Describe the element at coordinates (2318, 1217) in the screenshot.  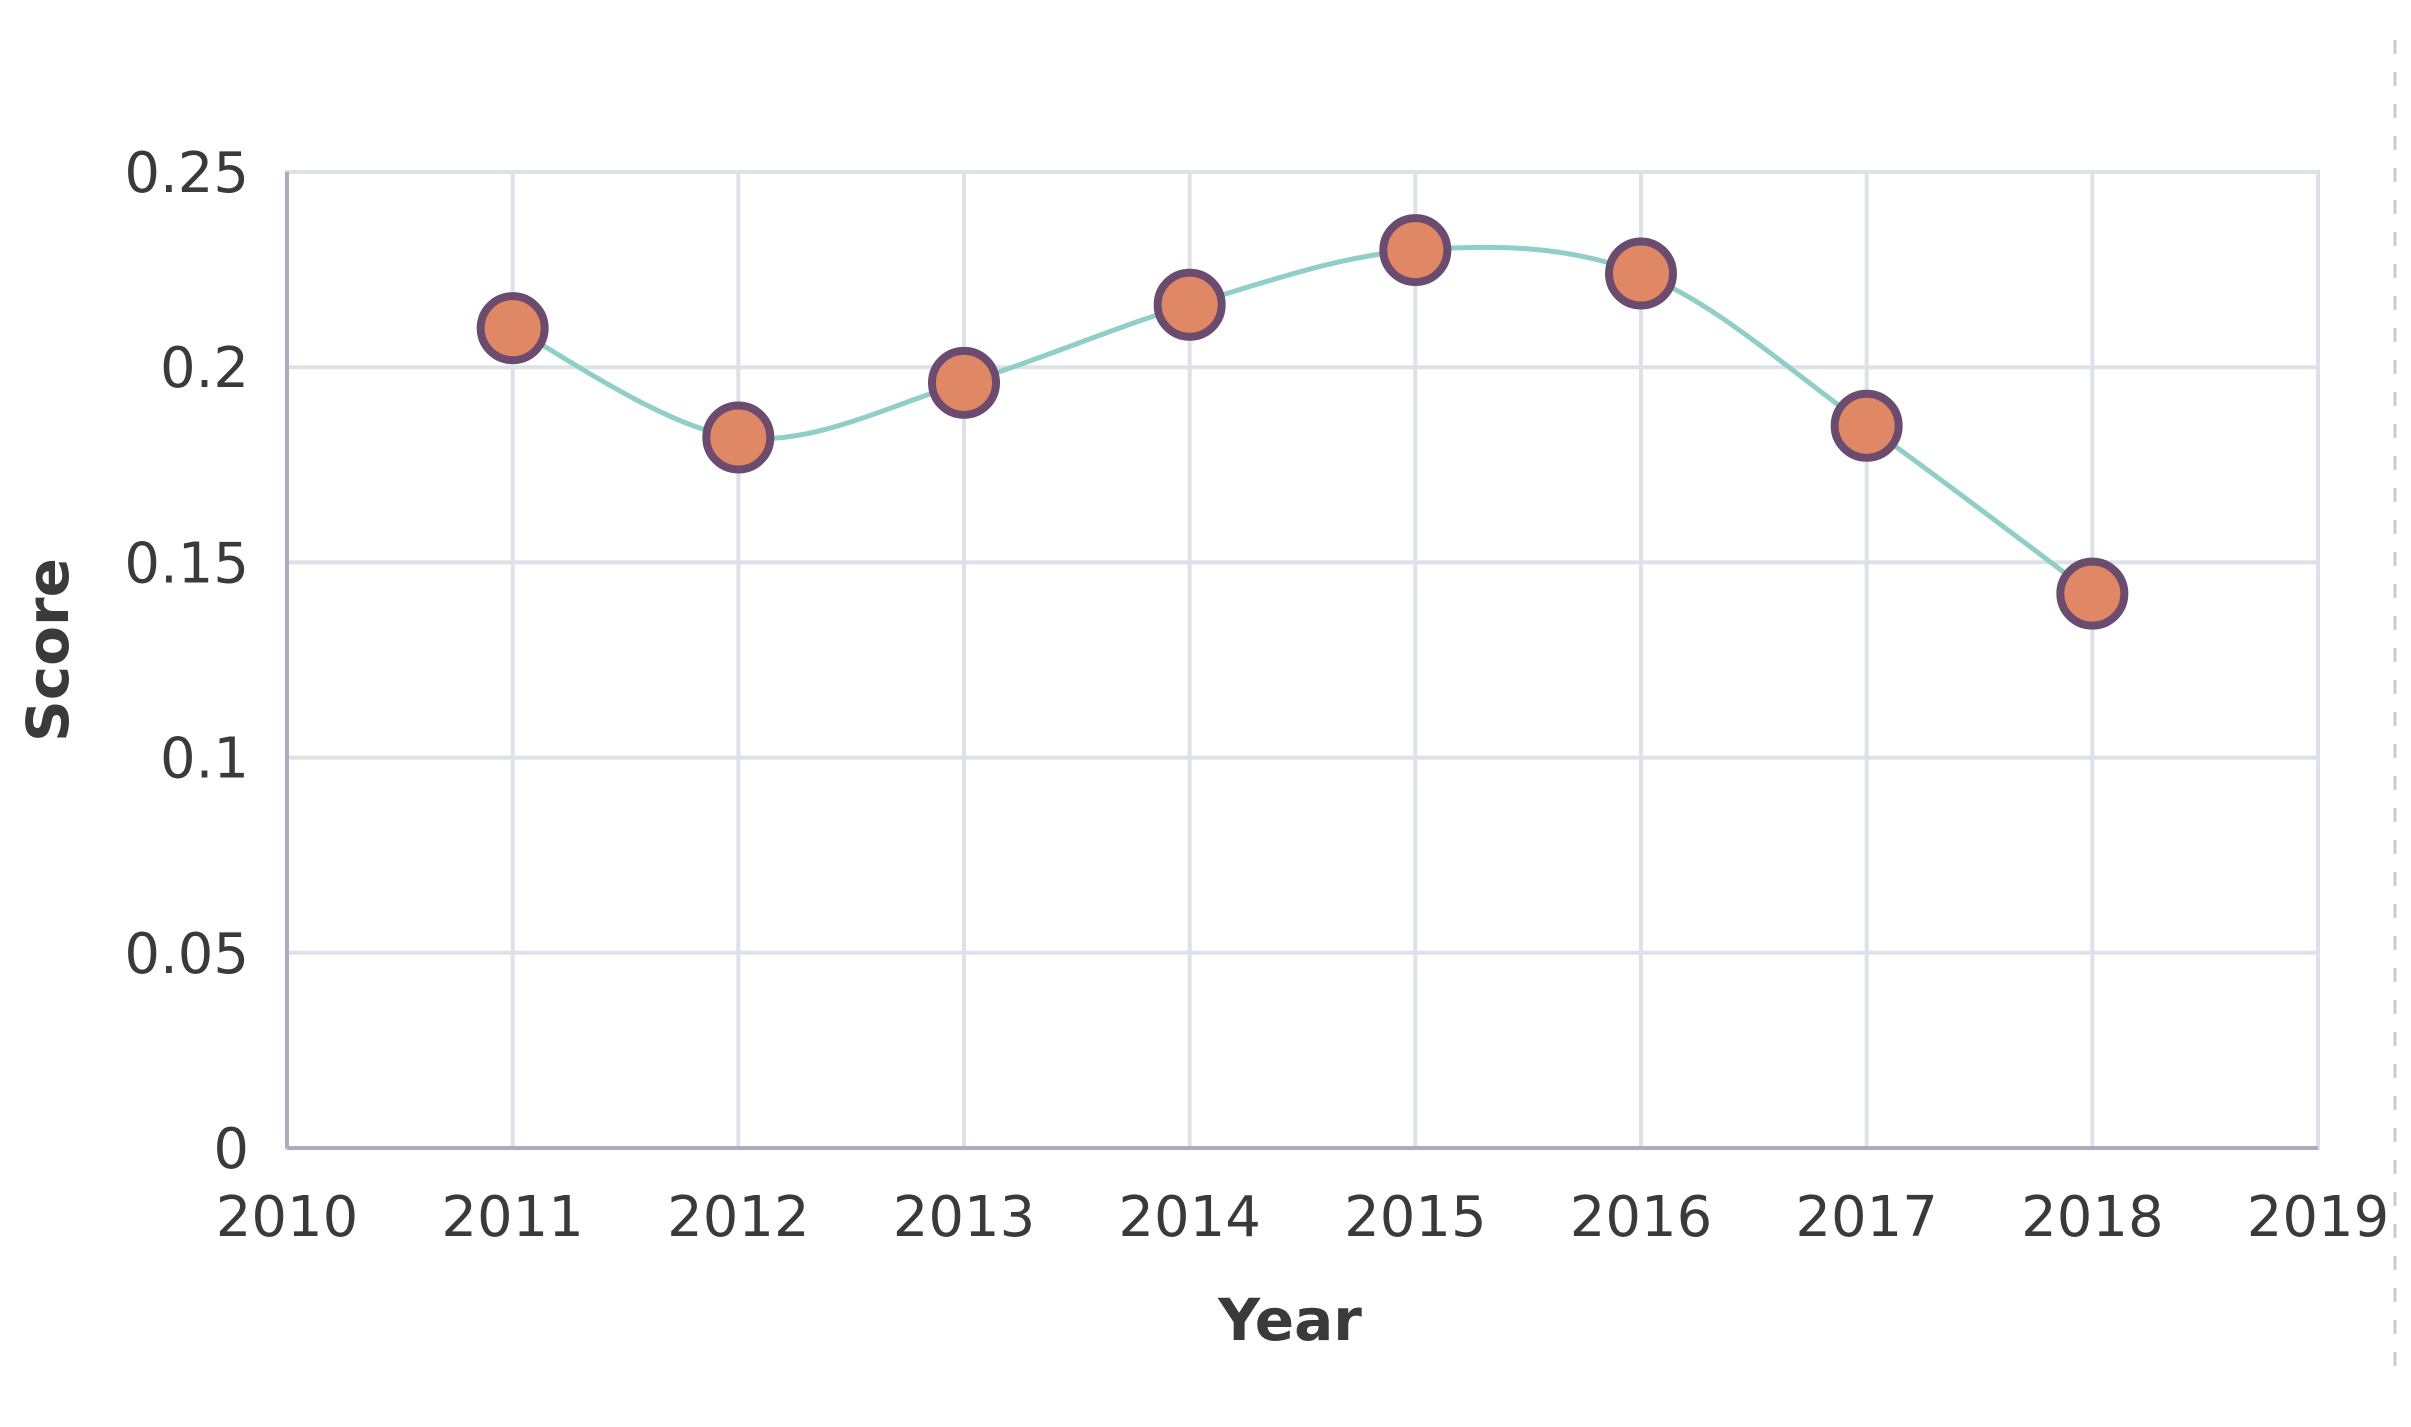
I see `x-tick-label: 2019` at that location.